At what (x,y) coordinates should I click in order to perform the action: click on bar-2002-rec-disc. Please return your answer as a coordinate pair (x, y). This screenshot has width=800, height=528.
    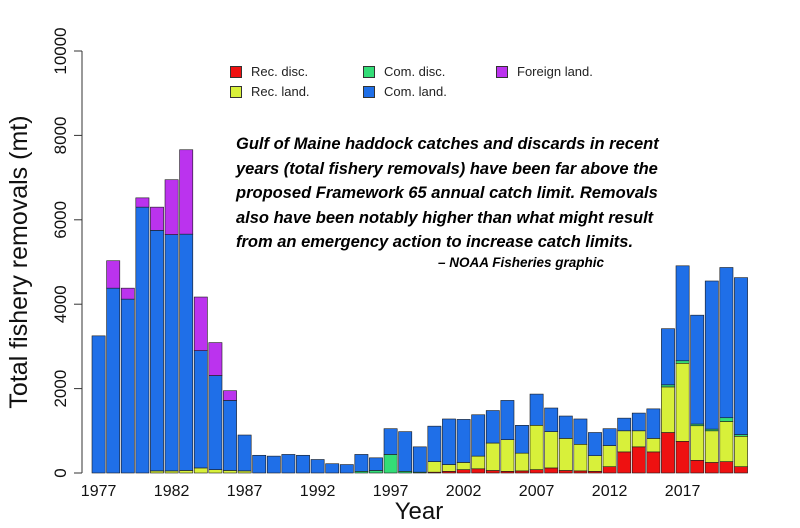
    Looking at the image, I should click on (463, 471).